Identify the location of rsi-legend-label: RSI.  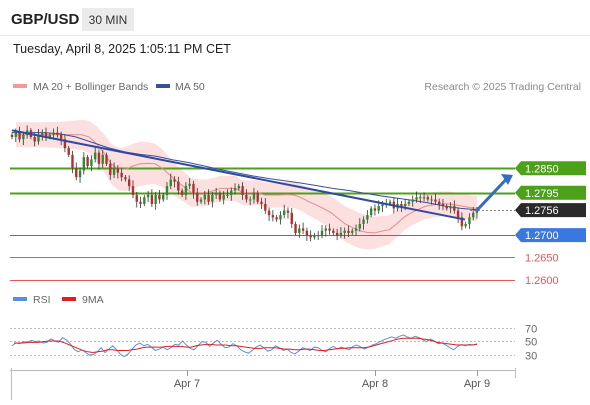
(42, 300).